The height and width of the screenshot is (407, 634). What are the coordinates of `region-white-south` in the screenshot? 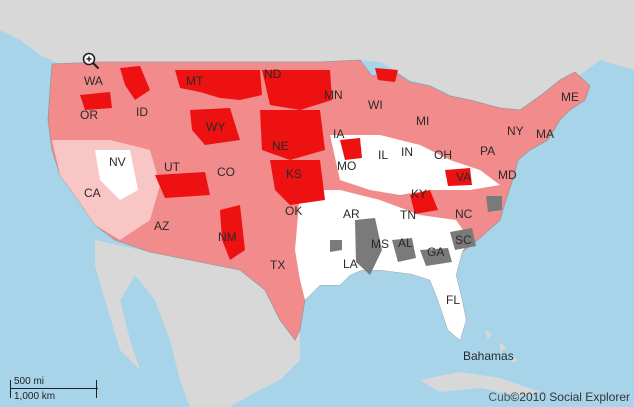 It's located at (382, 265).